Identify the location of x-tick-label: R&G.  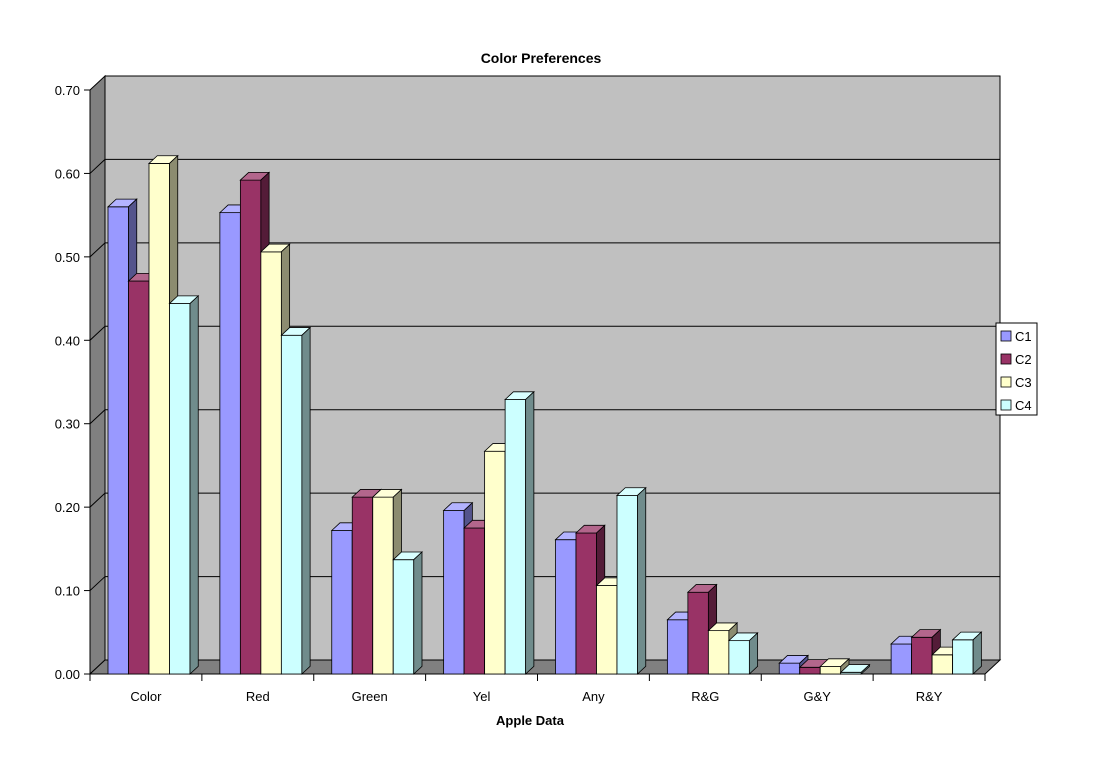
(705, 696).